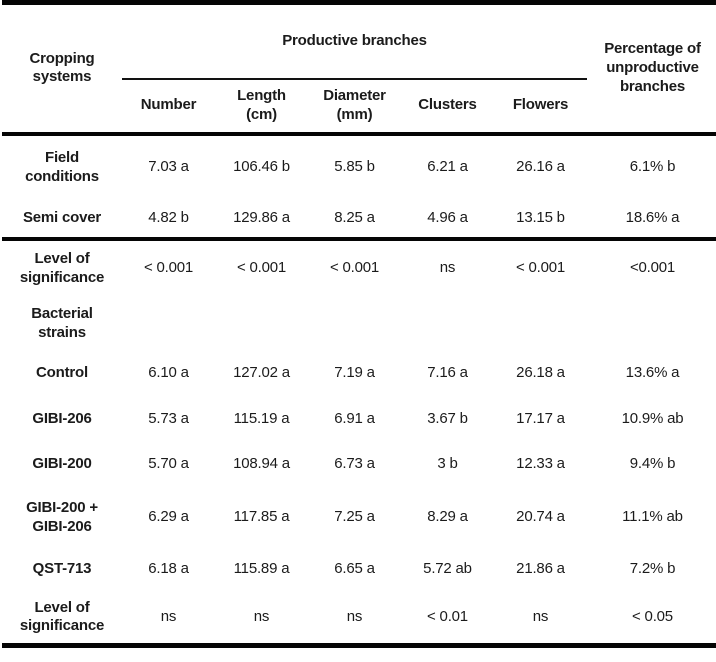 Image resolution: width=716 pixels, height=662 pixels. What do you see at coordinates (540, 464) in the screenshot?
I see `table-cell: 12.33 a` at bounding box center [540, 464].